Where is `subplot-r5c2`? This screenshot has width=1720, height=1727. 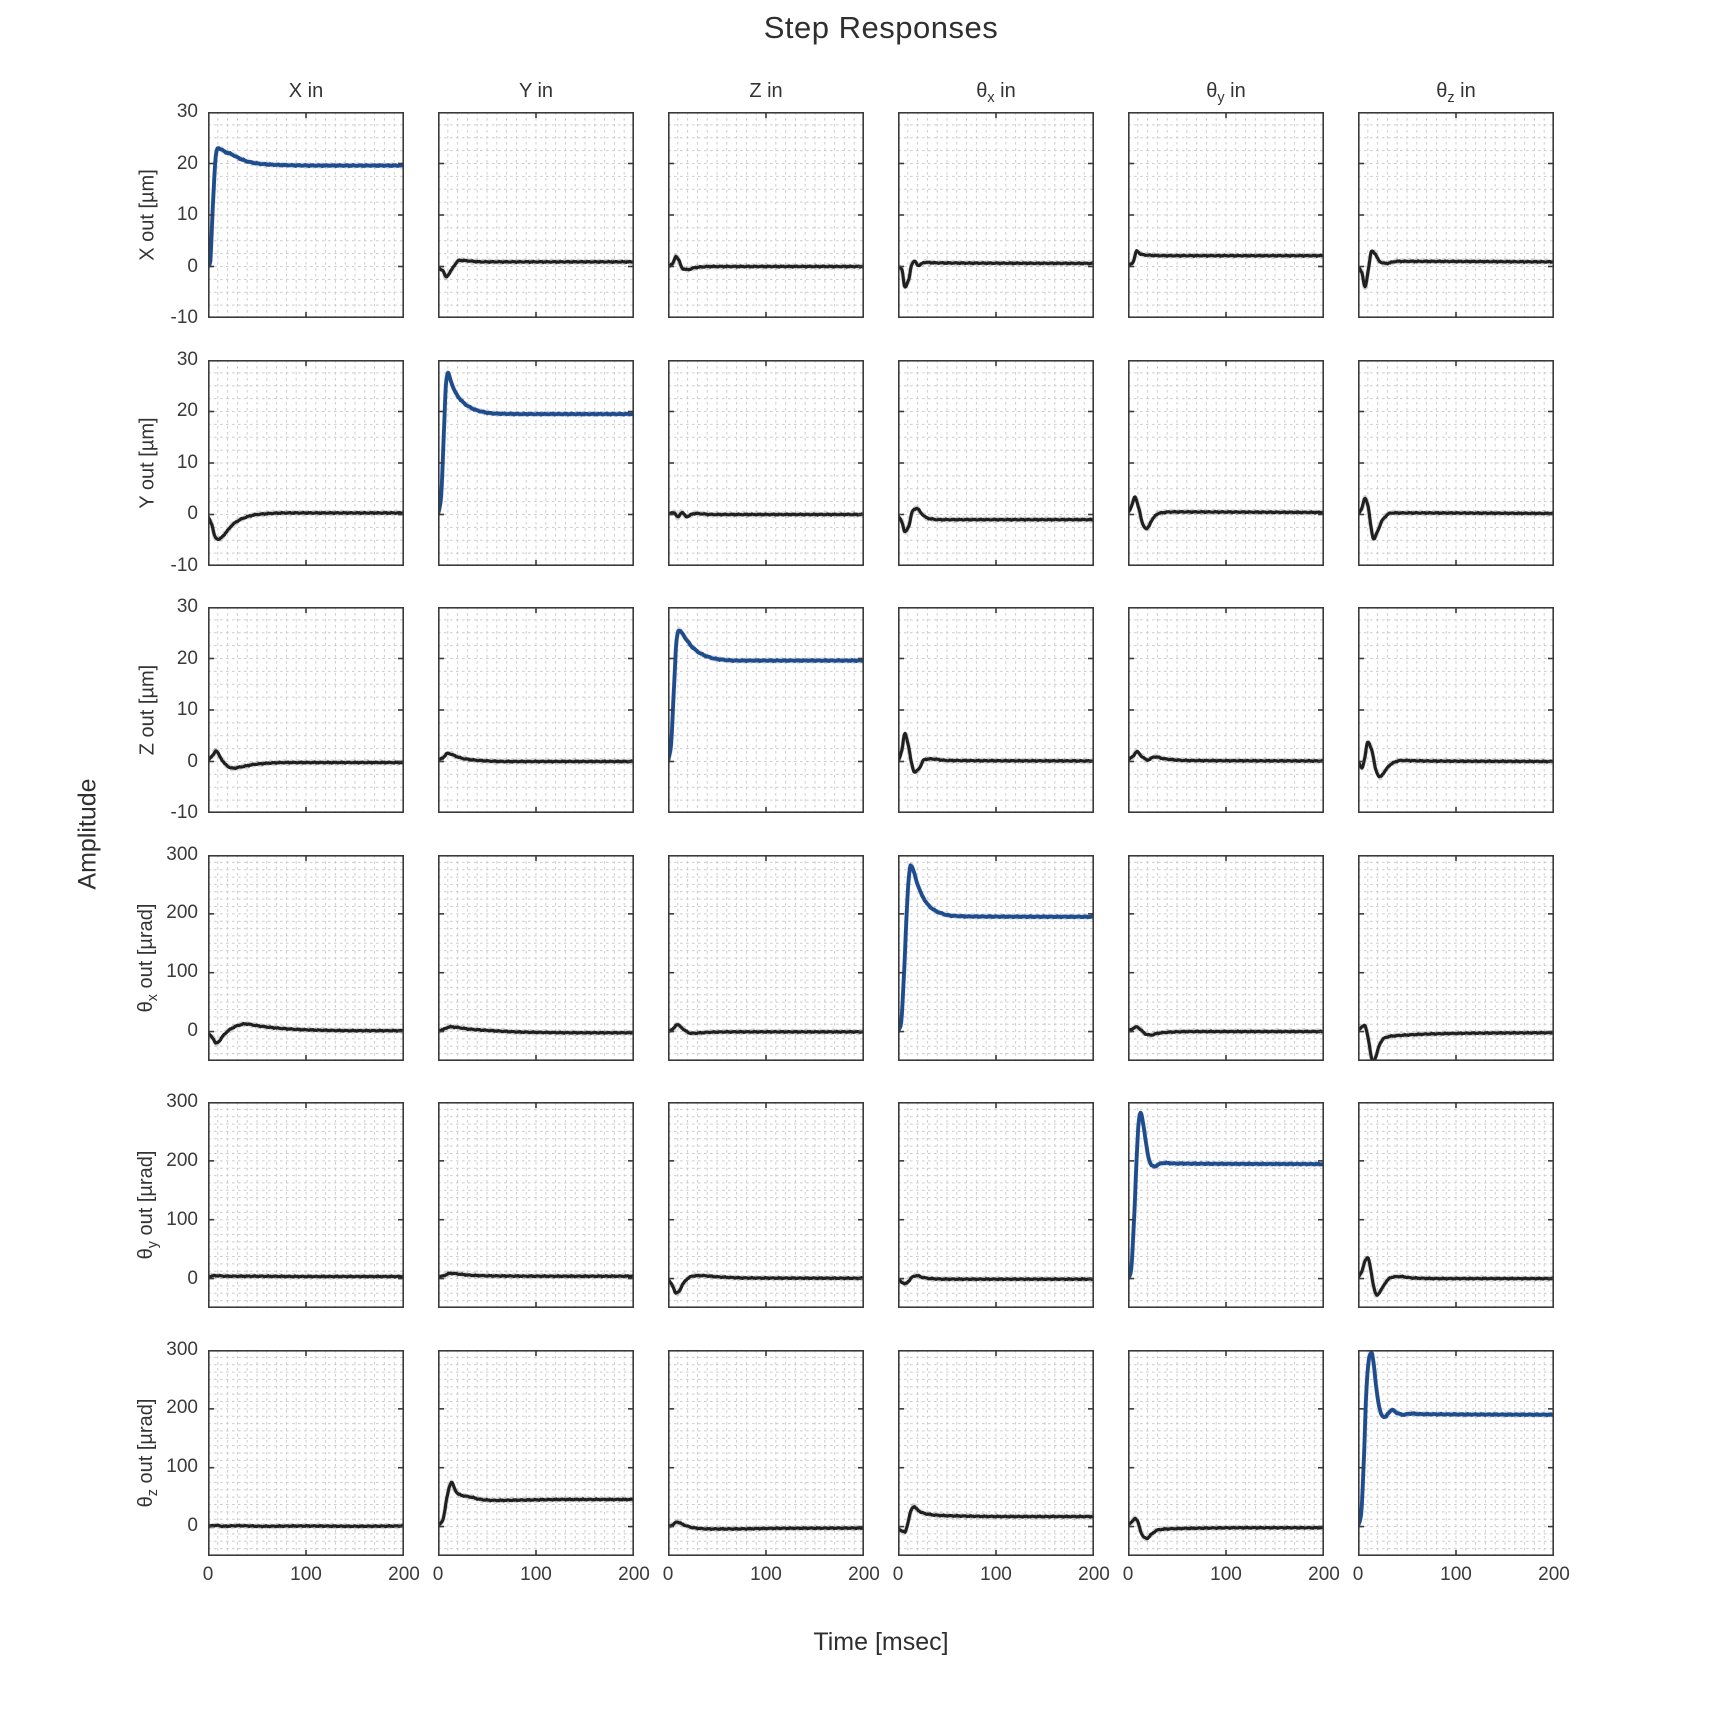 subplot-r5c2 is located at coordinates (536, 1205).